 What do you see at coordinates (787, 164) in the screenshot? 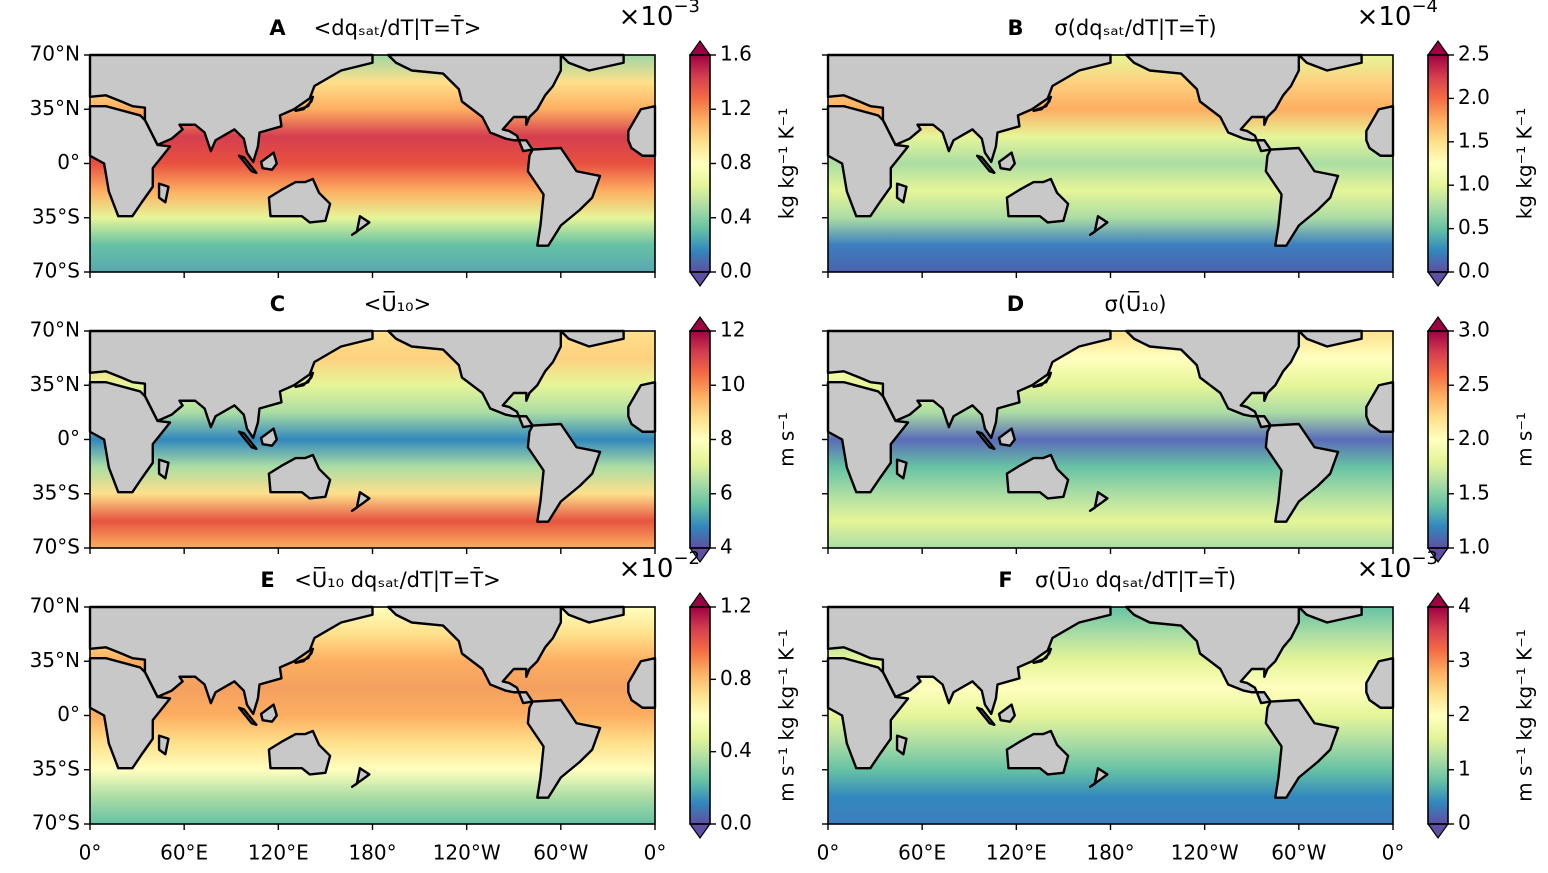
I see `colorbar-label: kg kg⁻¹ K⁻¹` at bounding box center [787, 164].